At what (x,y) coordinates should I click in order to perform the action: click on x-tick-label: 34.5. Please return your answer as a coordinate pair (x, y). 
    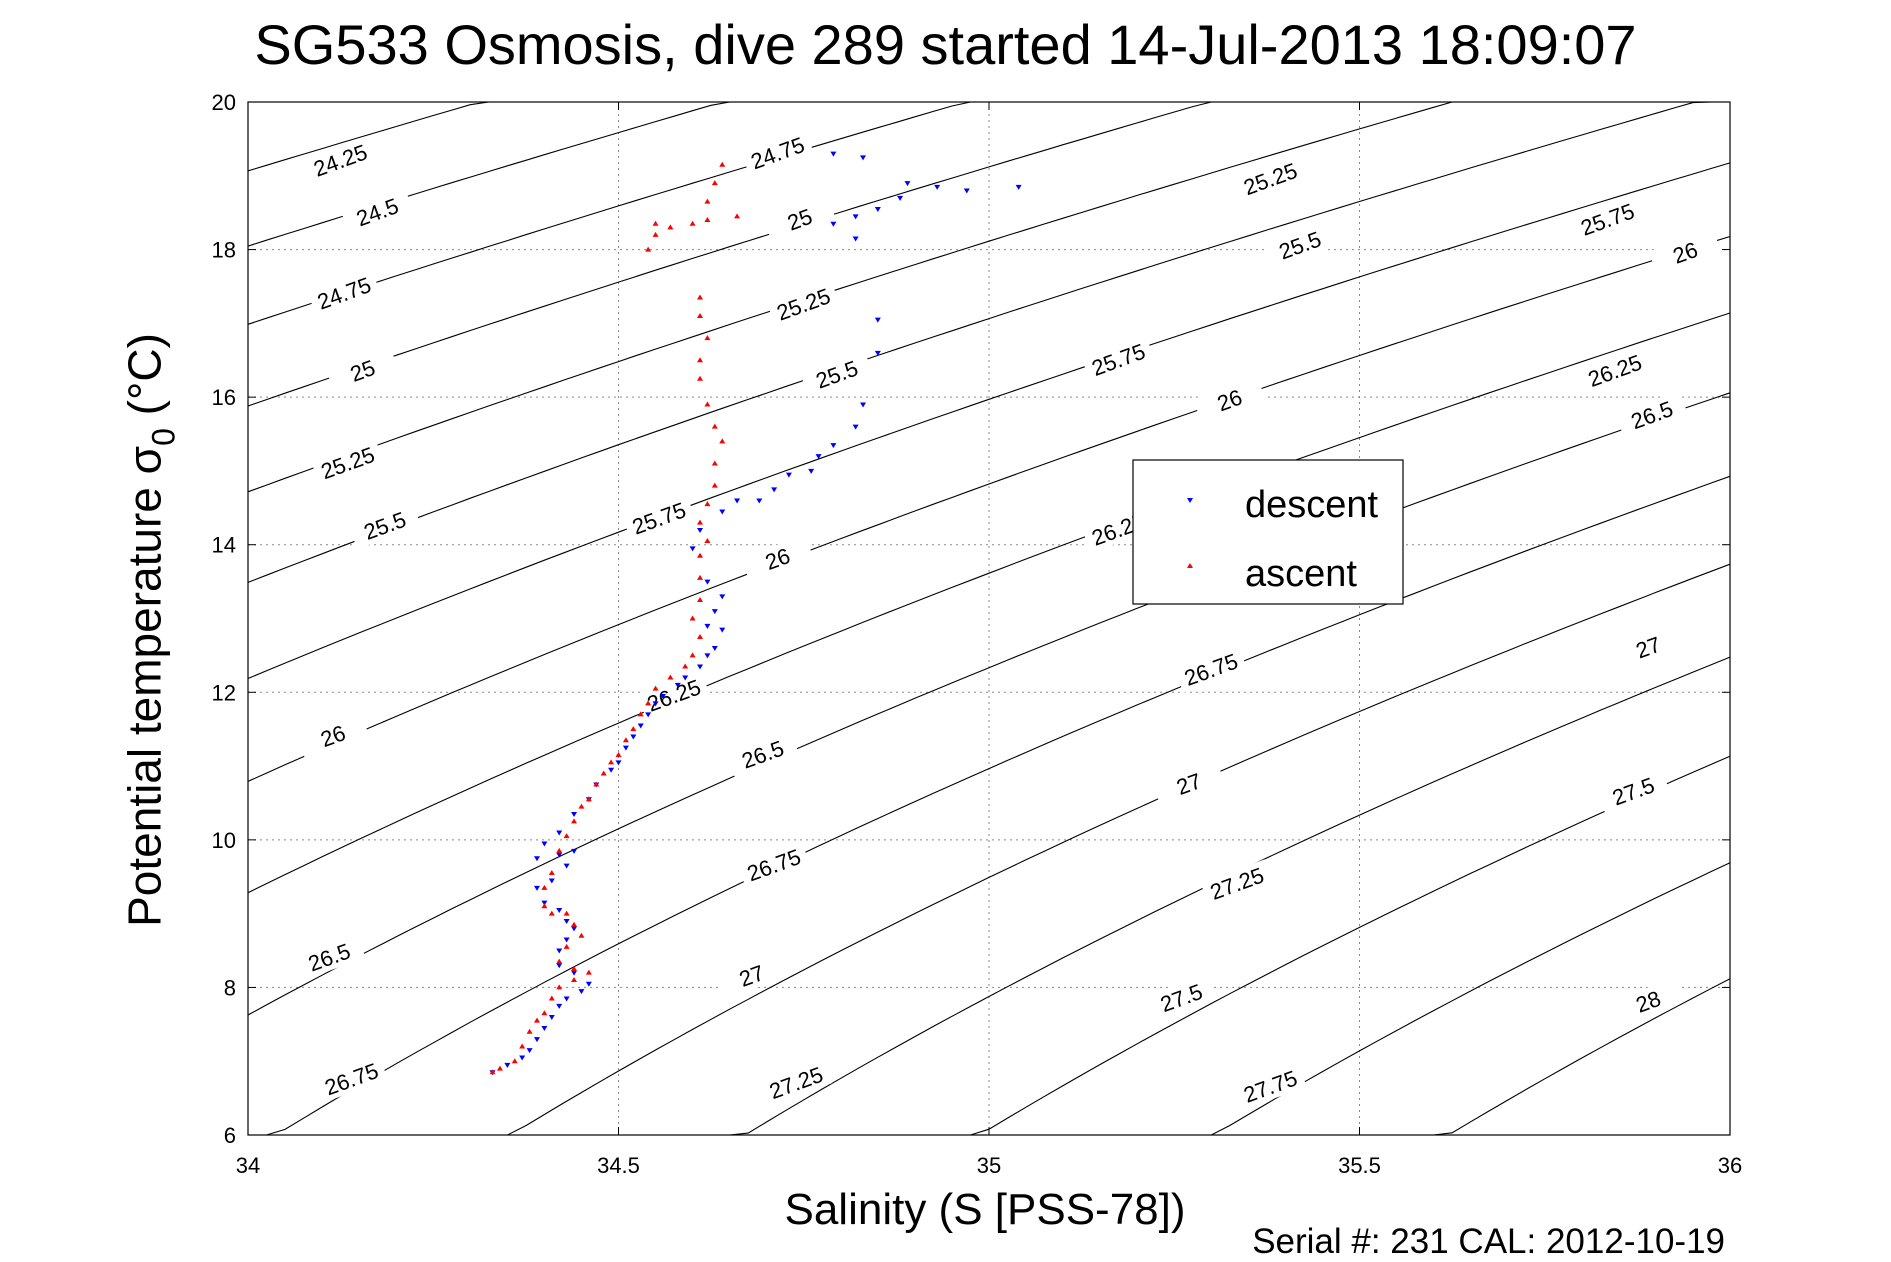
    Looking at the image, I should click on (618, 1165).